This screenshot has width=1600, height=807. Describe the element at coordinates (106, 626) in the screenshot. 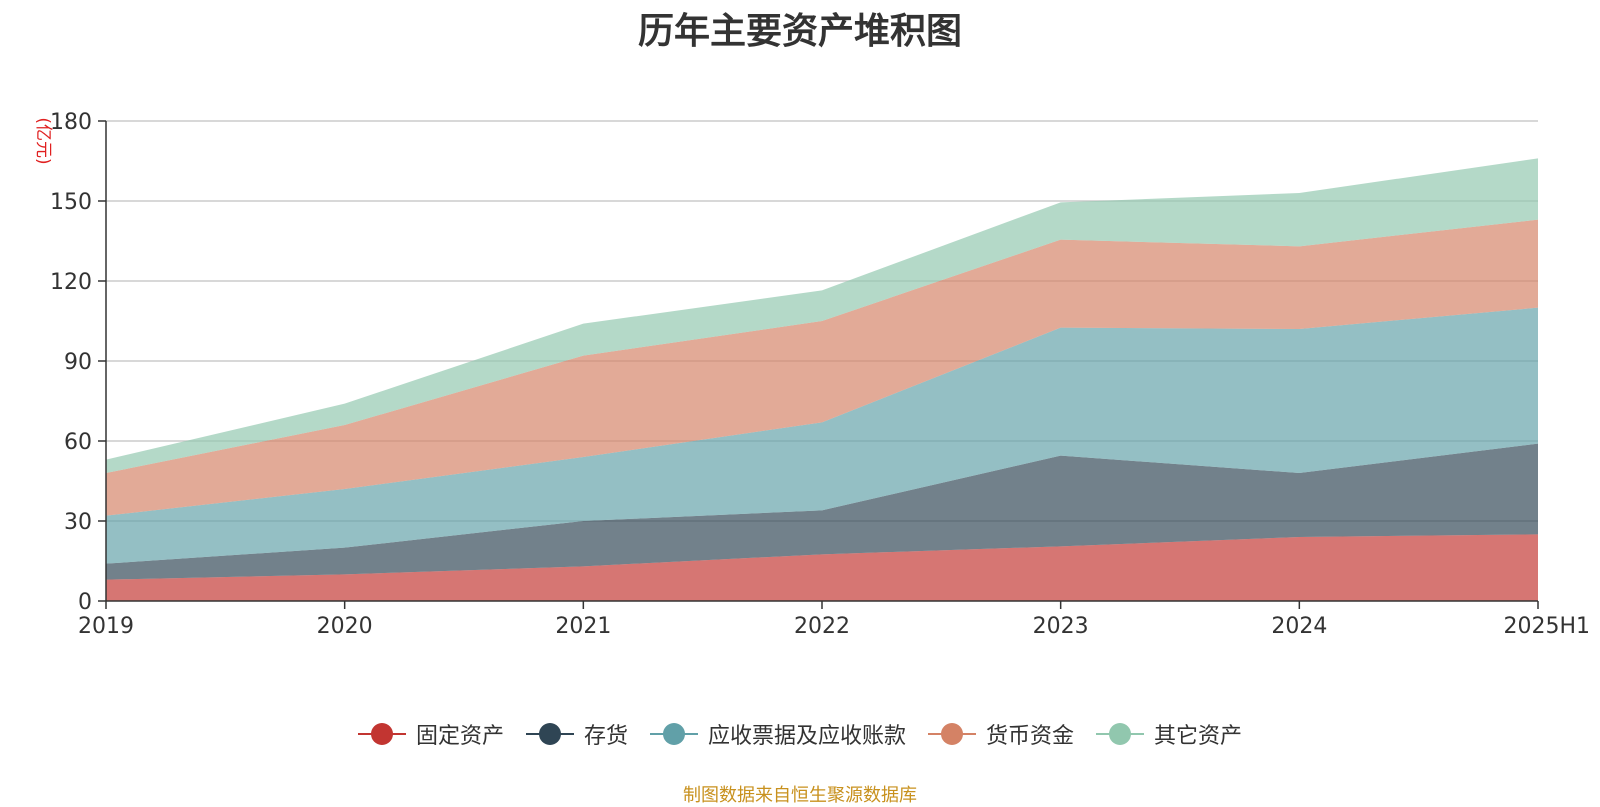

I see `x-tick-label: 2019` at that location.